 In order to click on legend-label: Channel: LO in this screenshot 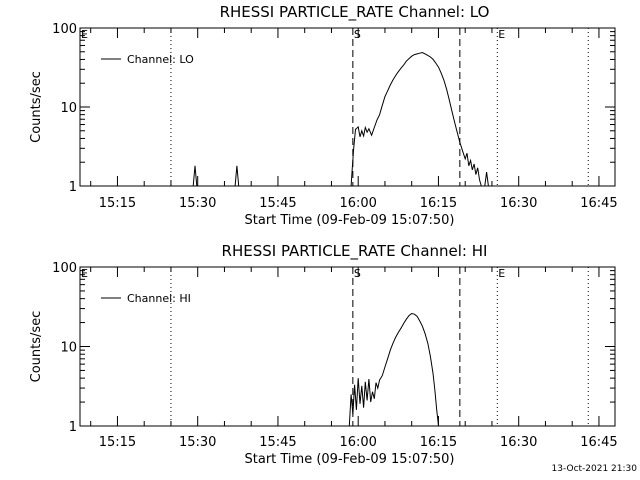, I will do `click(160, 59)`.